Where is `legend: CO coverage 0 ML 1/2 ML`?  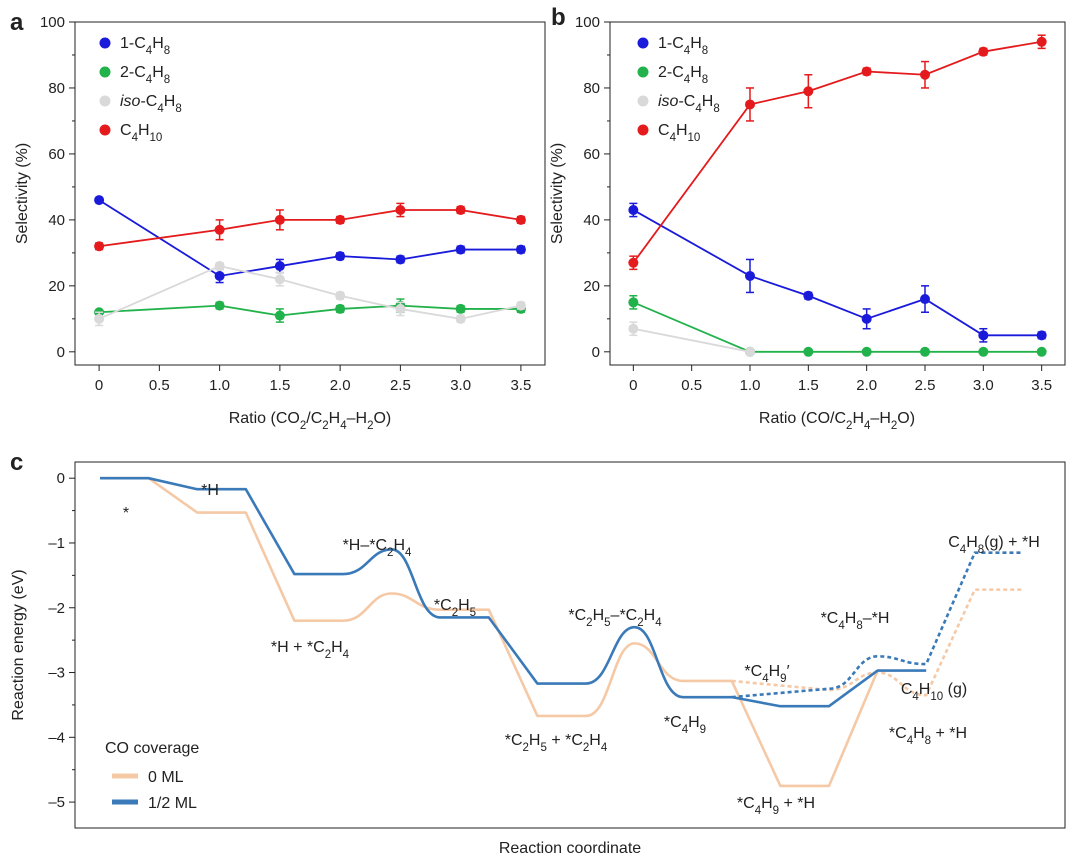 legend: CO coverage 0 ML 1/2 ML is located at coordinates (152, 776).